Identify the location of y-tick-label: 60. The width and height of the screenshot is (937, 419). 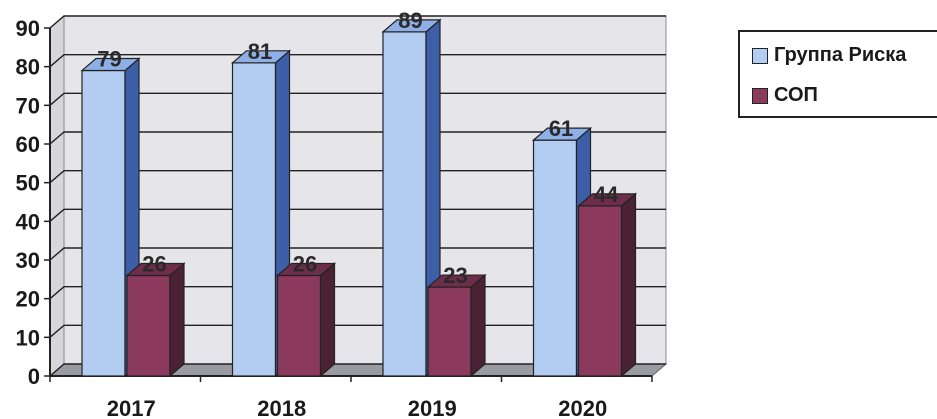
(28, 144).